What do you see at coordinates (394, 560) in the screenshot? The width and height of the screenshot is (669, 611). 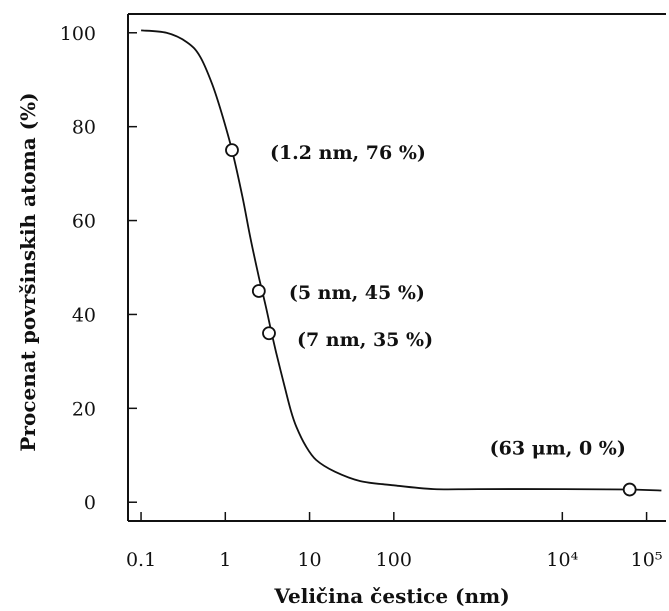 I see `x-tick-label: 100` at bounding box center [394, 560].